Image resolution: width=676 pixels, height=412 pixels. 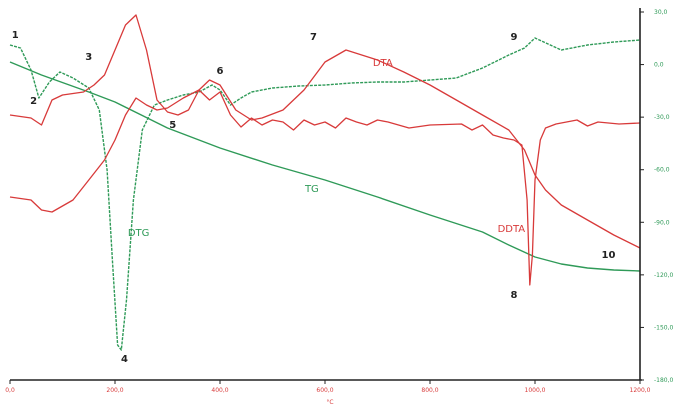 I want to click on y-tick-label: -150,0, so click(x=664, y=327).